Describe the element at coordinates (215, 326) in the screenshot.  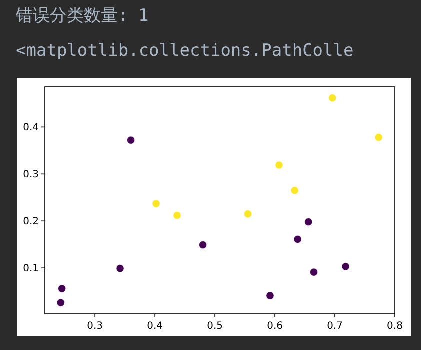
I see `x-tick-label: 0.5` at that location.